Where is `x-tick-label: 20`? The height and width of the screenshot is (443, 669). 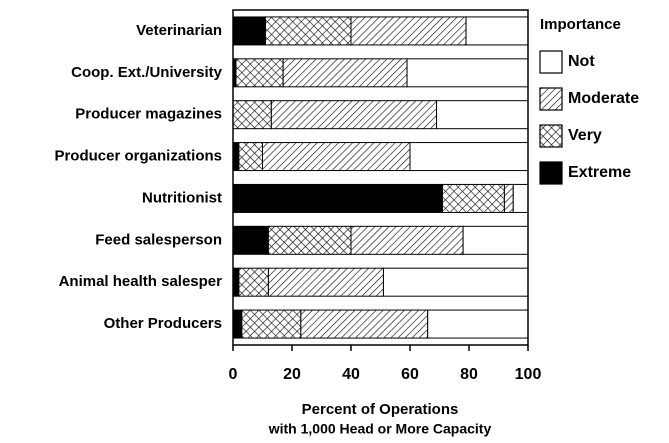
x-tick-label: 20 is located at coordinates (292, 374).